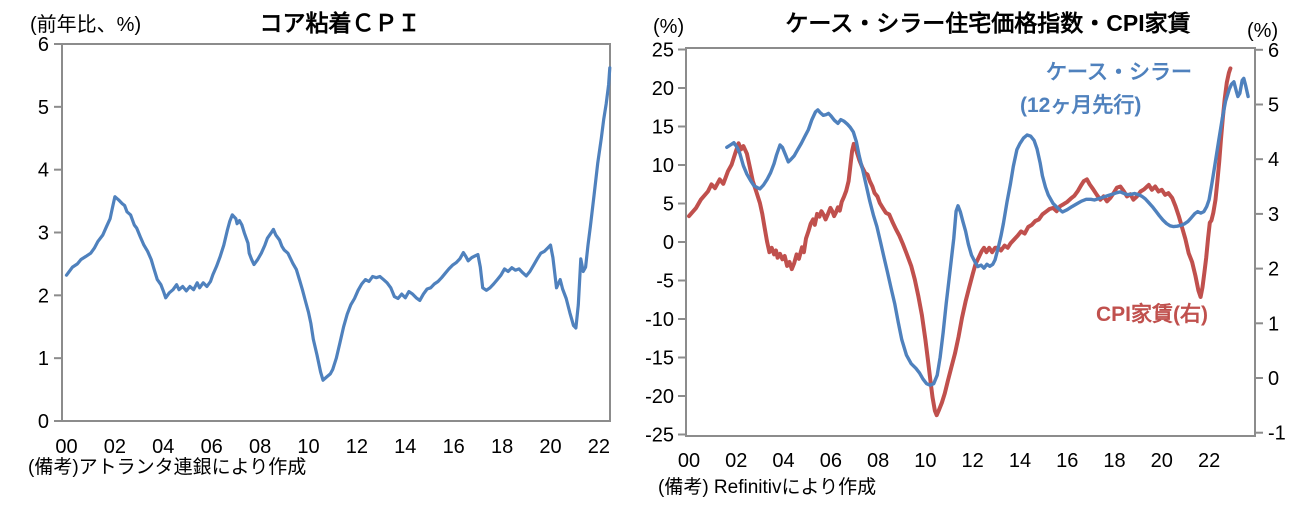 The height and width of the screenshot is (520, 1305). I want to click on right-chart-note: (備考) Refinitivにより作成, so click(767, 487).